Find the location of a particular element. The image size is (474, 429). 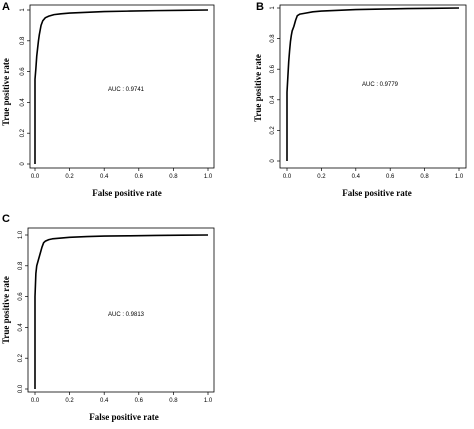

panel-label: A is located at coordinates (6, 7).